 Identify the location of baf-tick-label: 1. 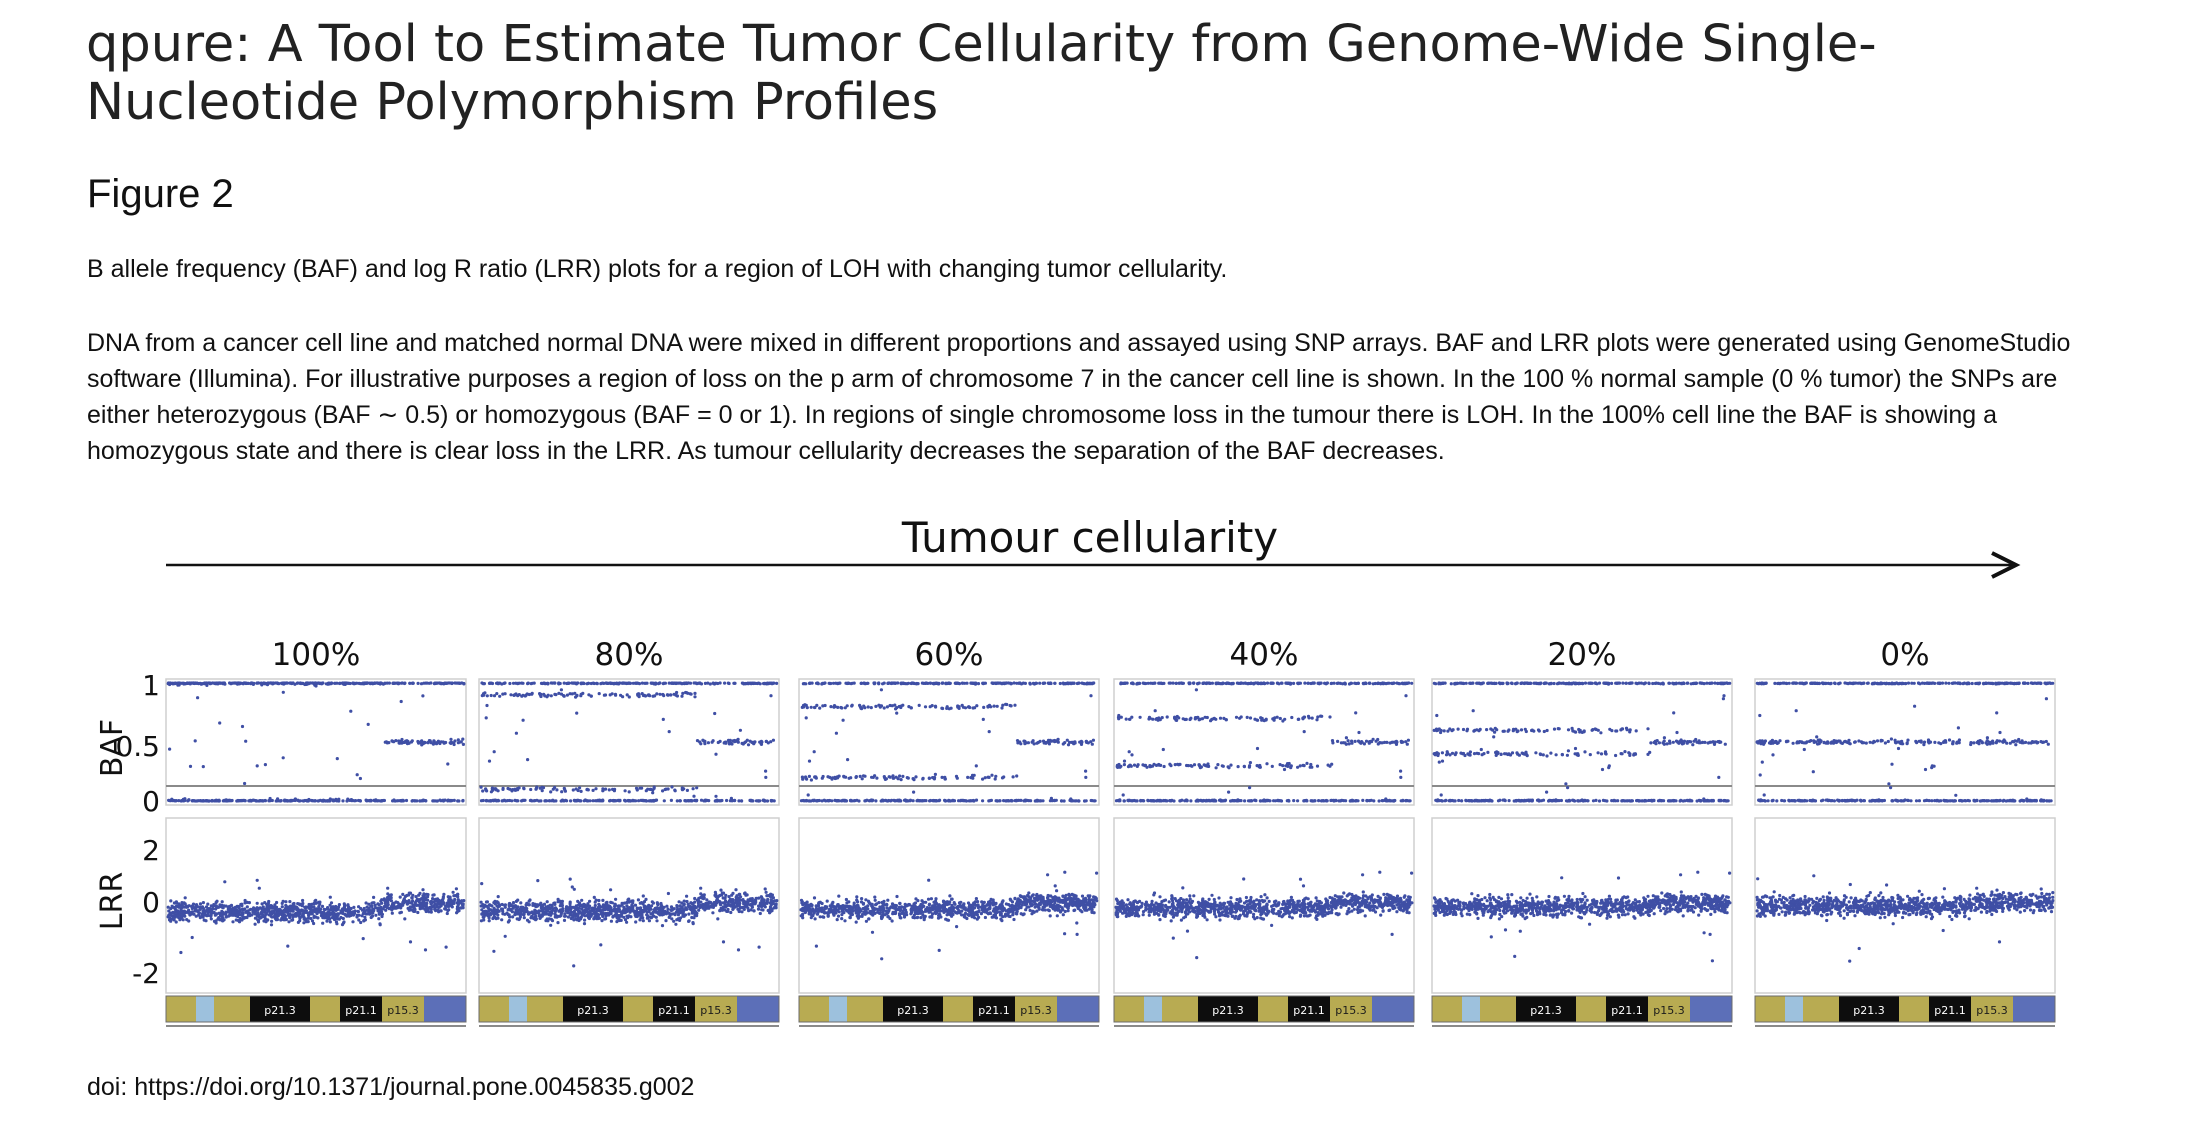
(151, 685).